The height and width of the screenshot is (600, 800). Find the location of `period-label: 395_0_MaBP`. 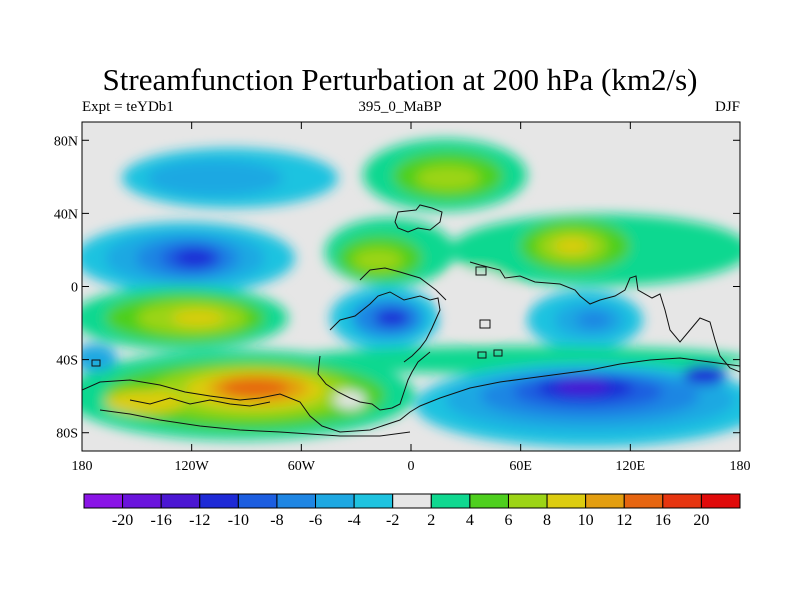

period-label: 395_0_MaBP is located at coordinates (400, 107).